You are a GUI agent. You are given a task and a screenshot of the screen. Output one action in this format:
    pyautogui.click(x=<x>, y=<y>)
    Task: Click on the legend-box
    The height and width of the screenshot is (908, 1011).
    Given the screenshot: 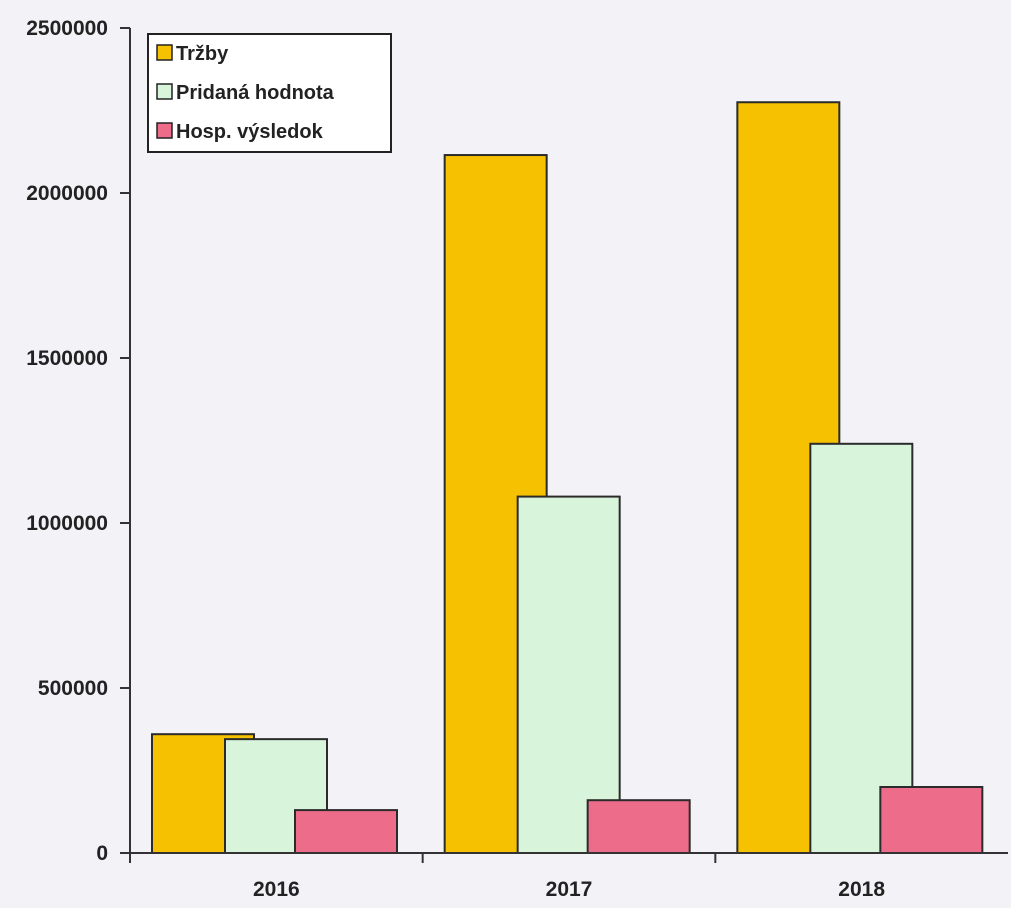 What is the action you would take?
    pyautogui.click(x=269, y=93)
    